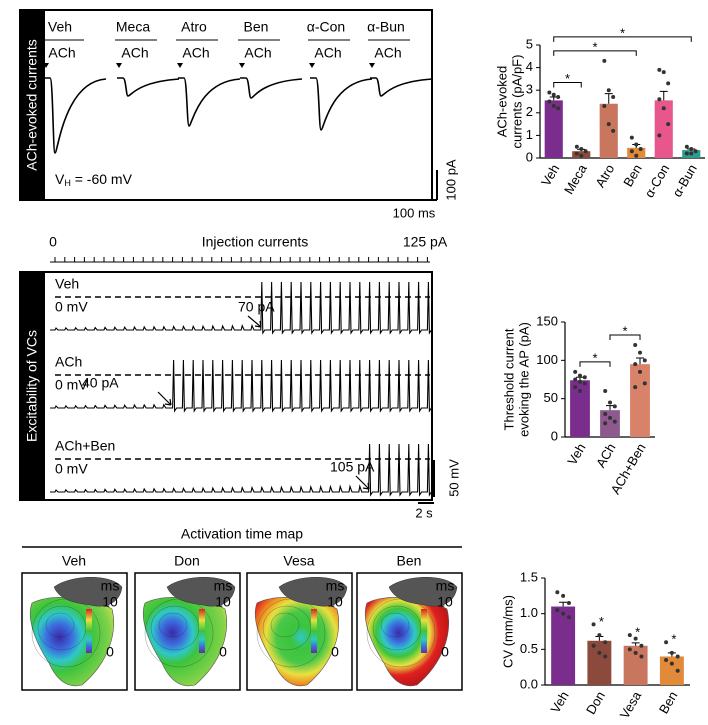 The width and height of the screenshot is (708, 725). What do you see at coordinates (529, 111) in the screenshot?
I see `y-tick-label: 2` at bounding box center [529, 111].